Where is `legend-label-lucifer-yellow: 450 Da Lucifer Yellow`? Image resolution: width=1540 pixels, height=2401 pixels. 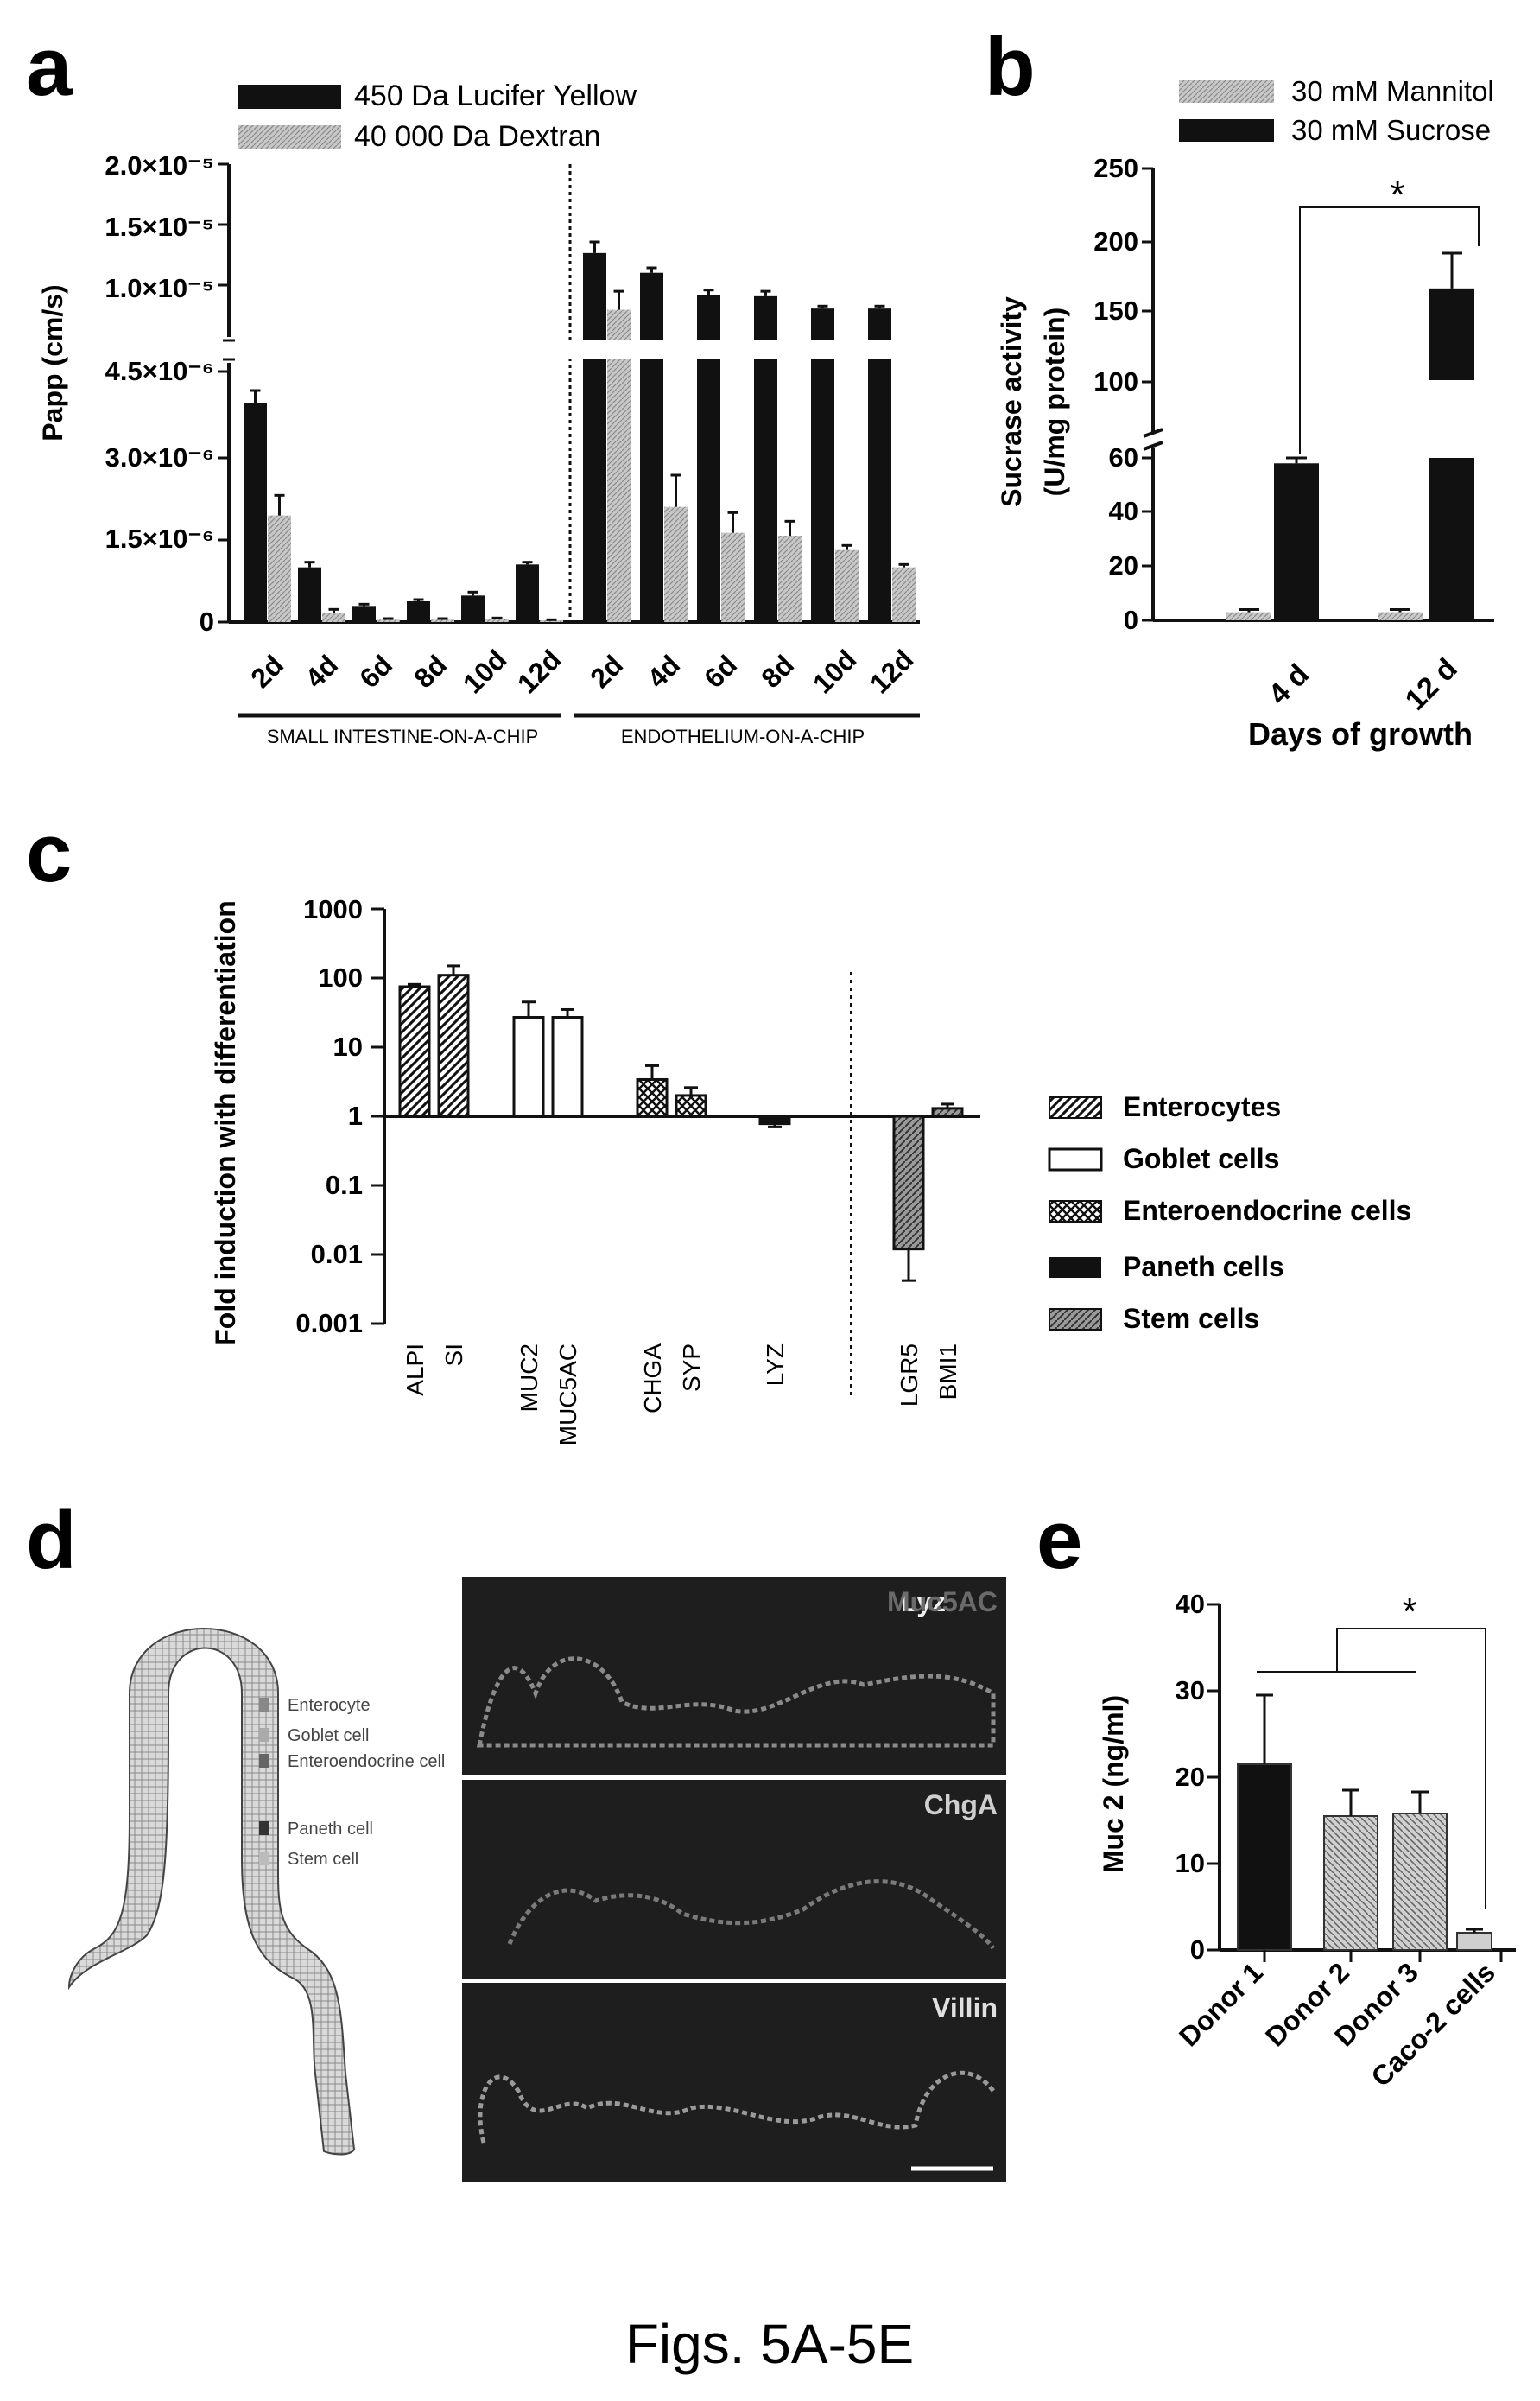
legend-label-lucifer-yellow: 450 Da Lucifer Yellow is located at coordinates (496, 95).